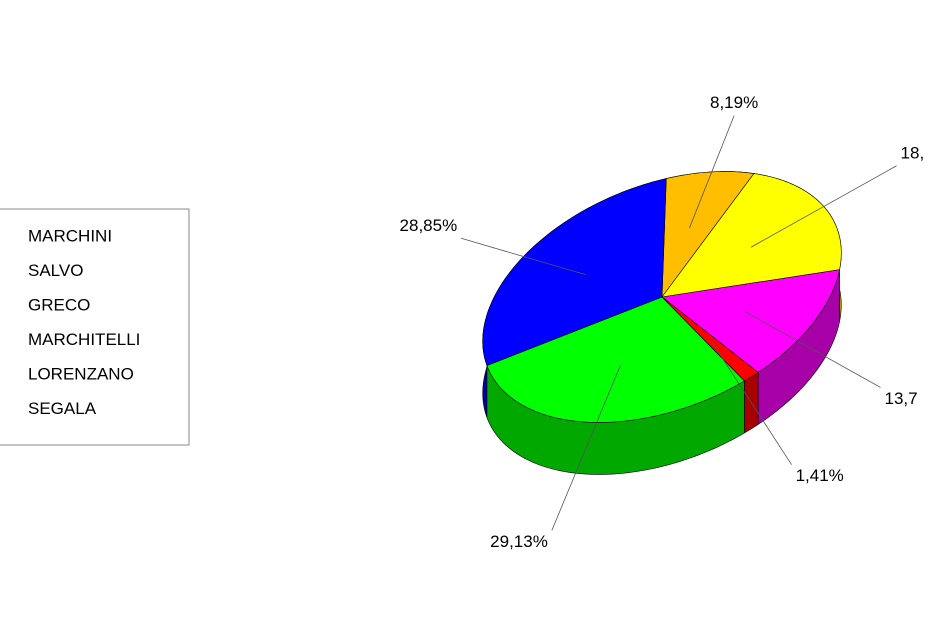 Image resolution: width=930 pixels, height=620 pixels. Describe the element at coordinates (84, 339) in the screenshot. I see `legend-label: MARCHITELLI` at that location.